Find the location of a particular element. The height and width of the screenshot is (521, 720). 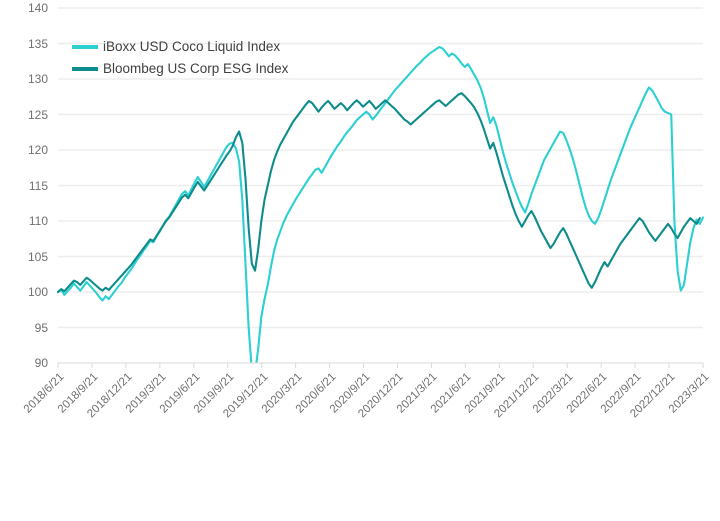

legend-swatch-esg is located at coordinates (85, 69).